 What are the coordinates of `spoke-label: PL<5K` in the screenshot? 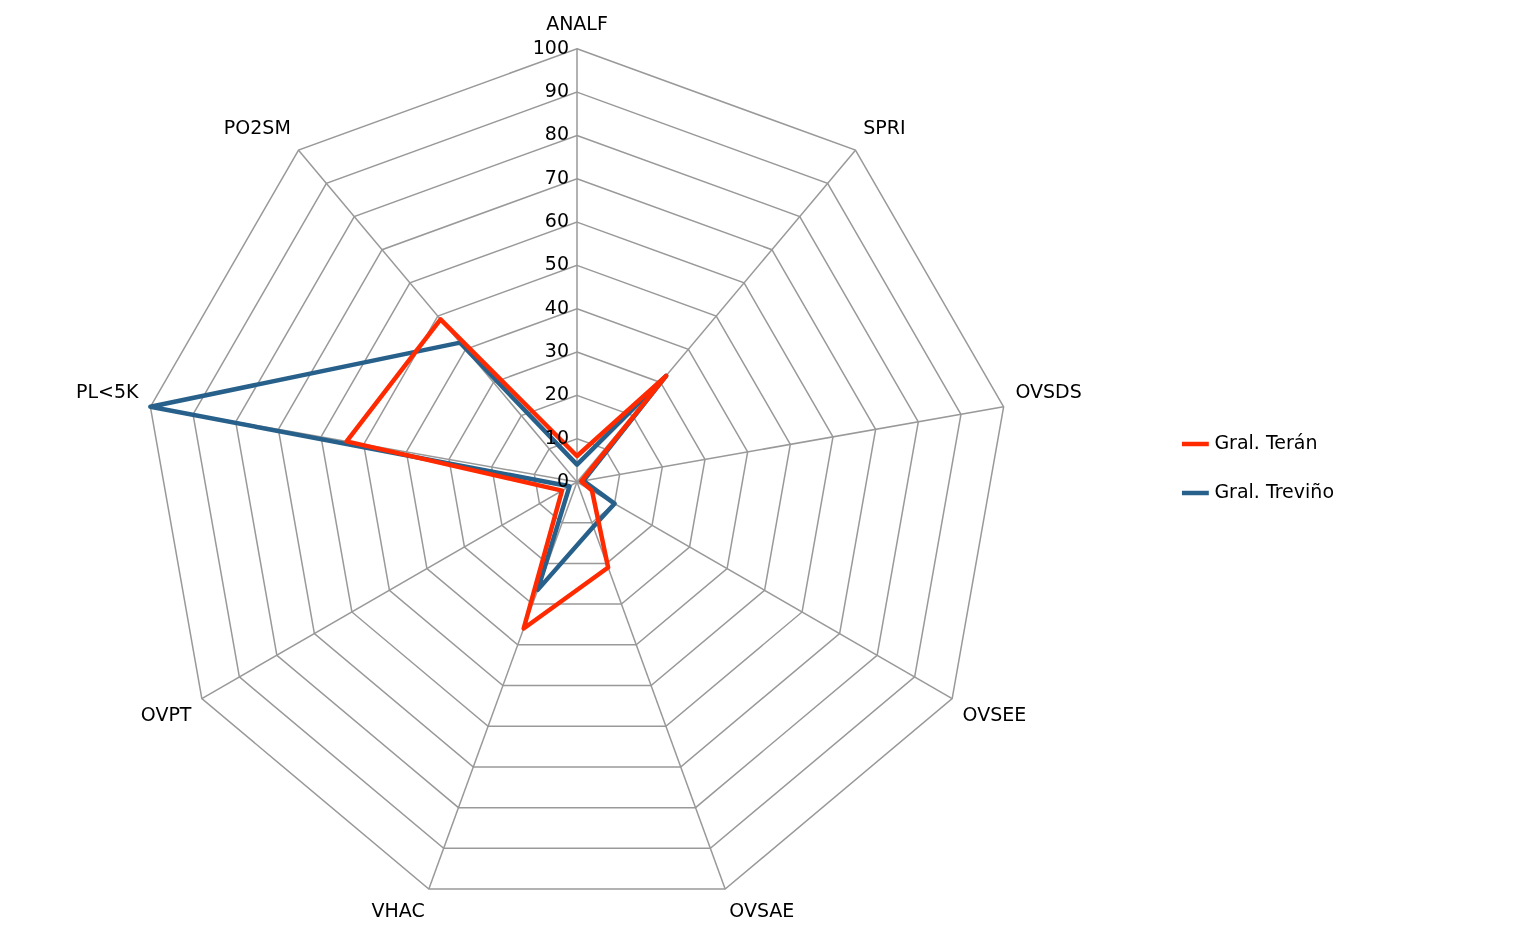 It's located at (108, 391).